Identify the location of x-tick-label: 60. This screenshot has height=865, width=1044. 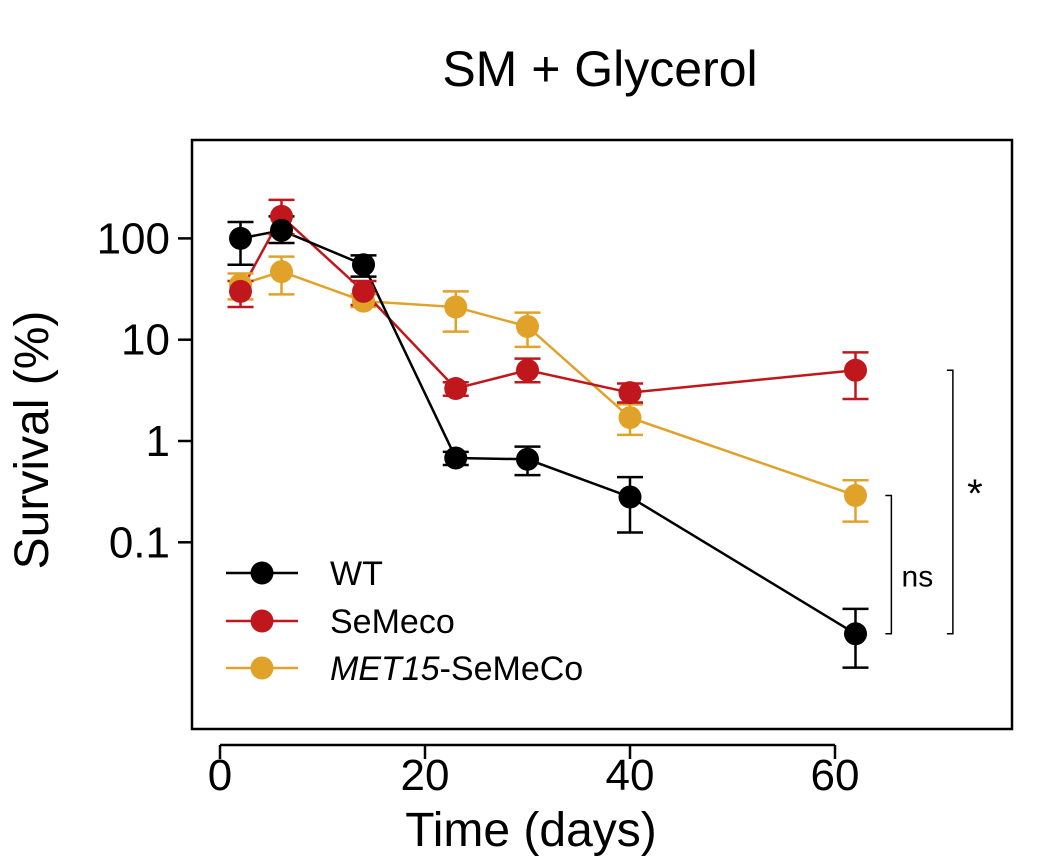
(835, 775).